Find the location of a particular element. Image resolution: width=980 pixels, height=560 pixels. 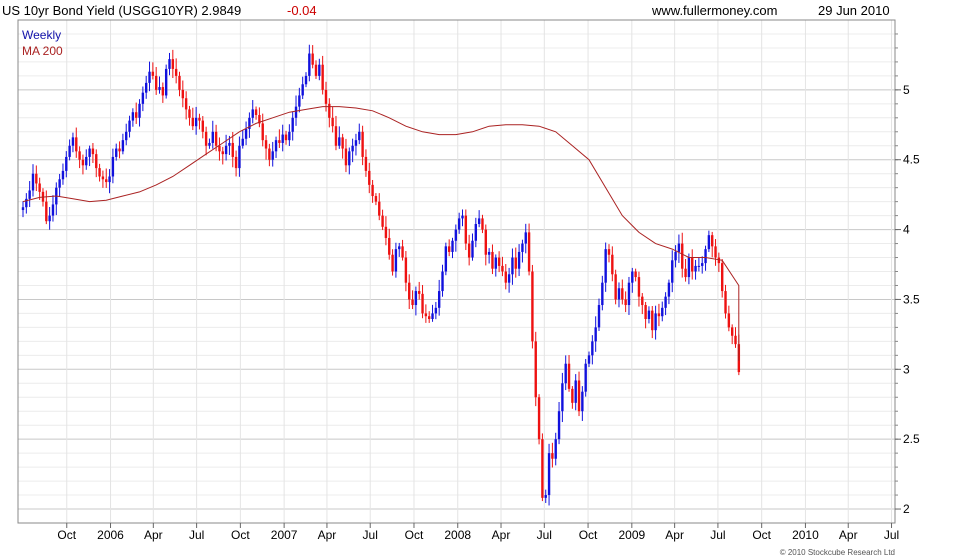

legend-ma-200: MA 200 is located at coordinates (42, 51).